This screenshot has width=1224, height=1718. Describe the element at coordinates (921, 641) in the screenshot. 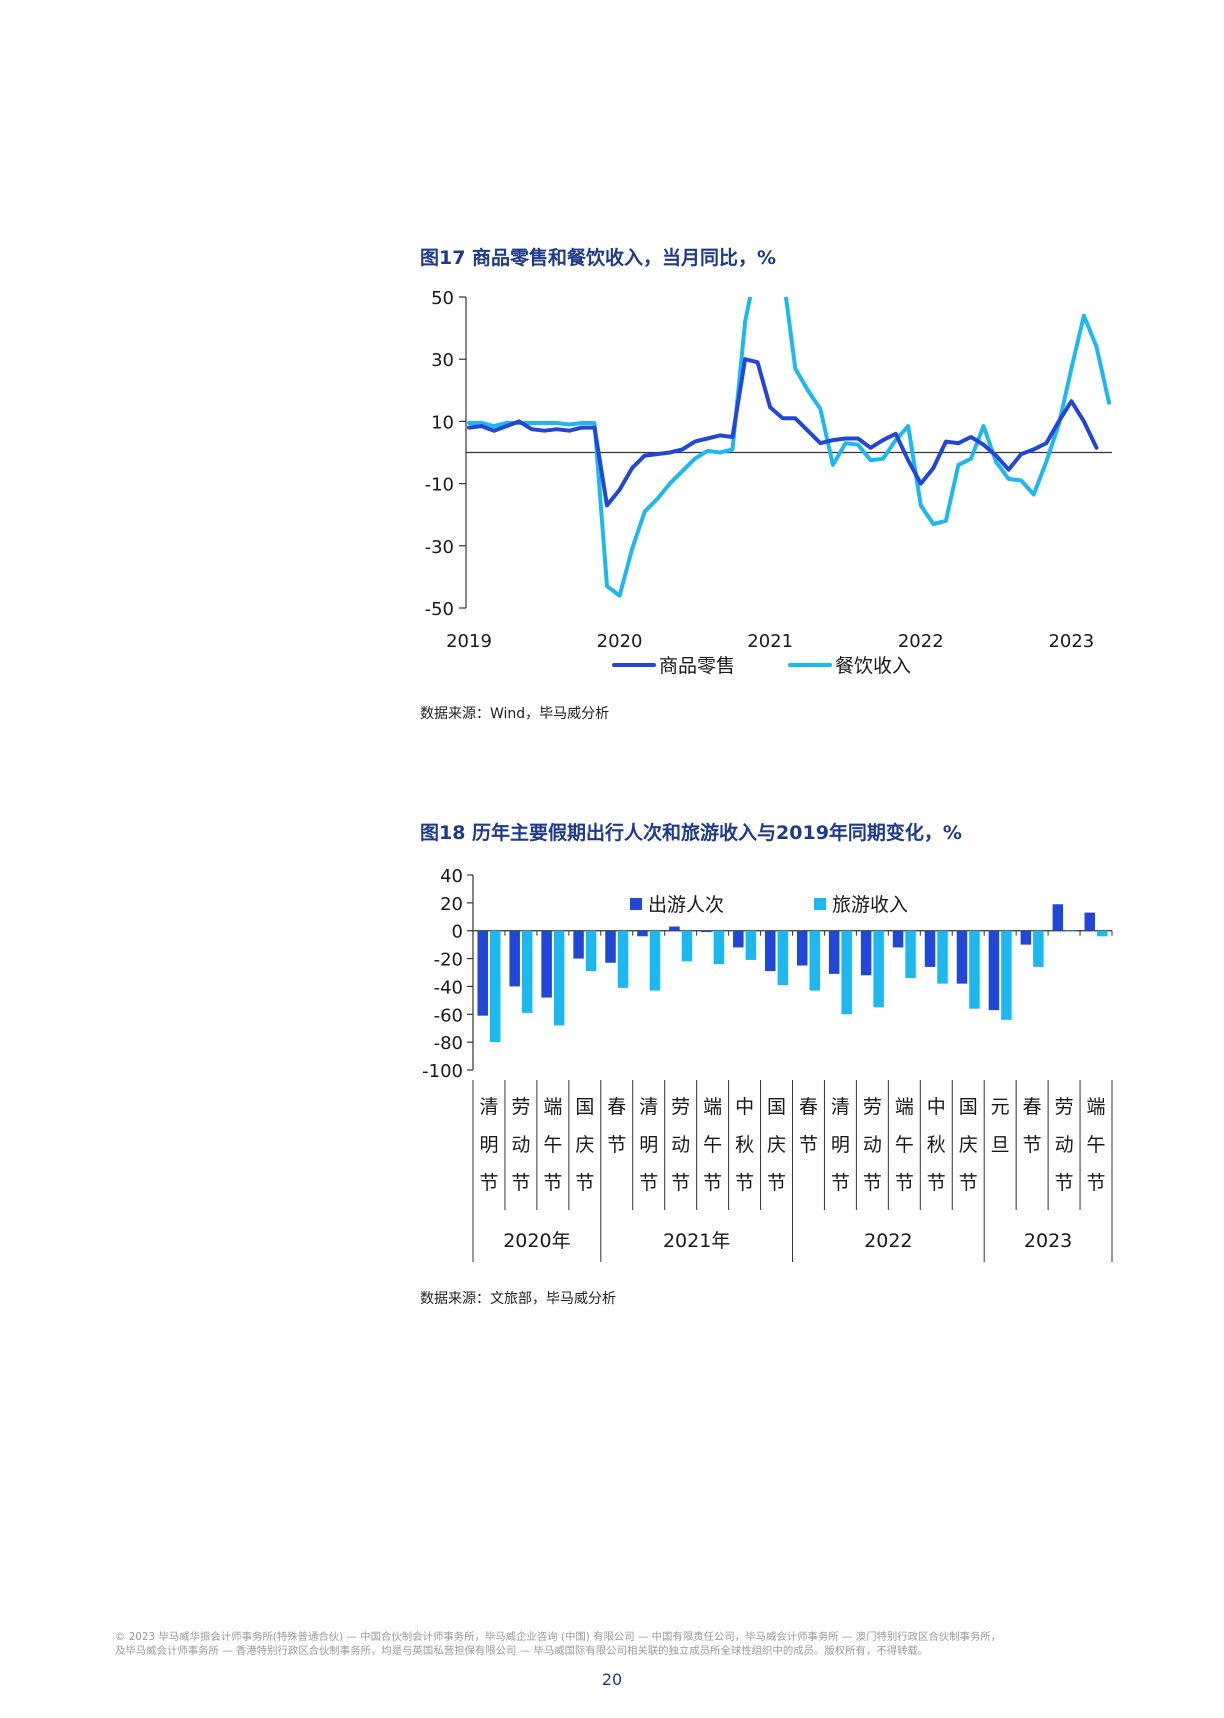

I see `x-tick-label: 2022` at that location.